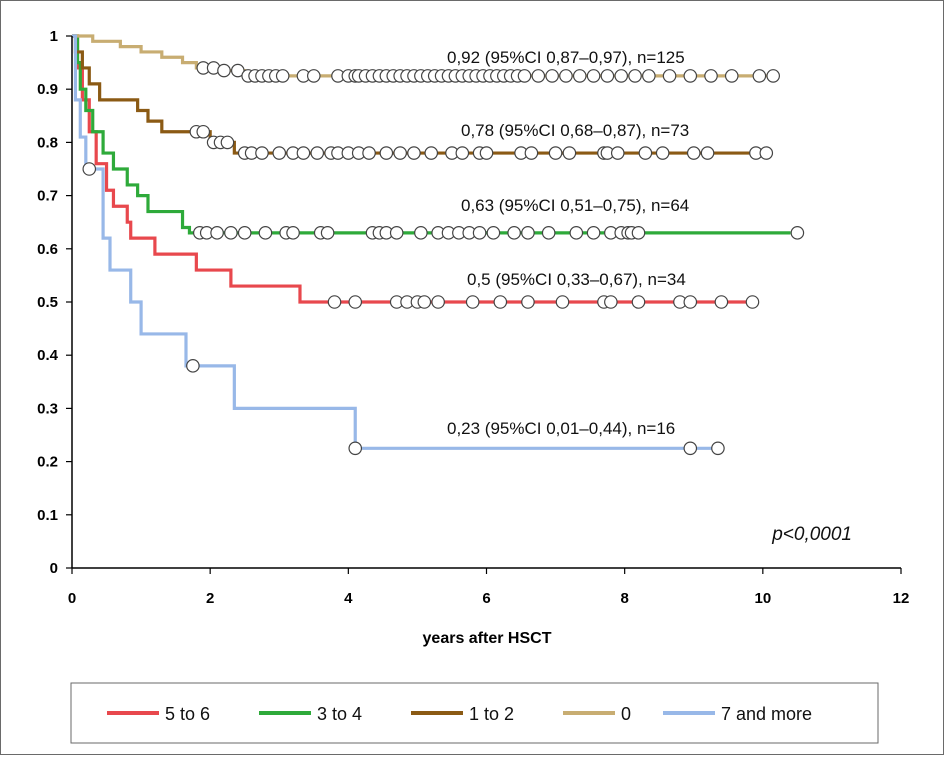  I want to click on y-axis-ticks: 0 0.1 0.2 0.3 0.4 0.5 0.6 0.7 0.8 0.9 1, so click(54, 302).